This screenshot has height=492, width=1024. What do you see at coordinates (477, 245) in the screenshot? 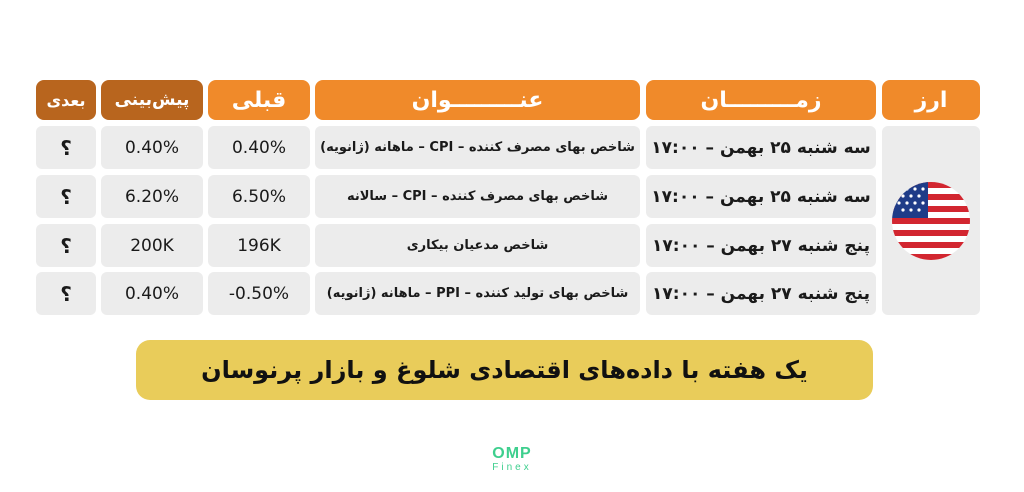
I see `row-3-title: شاخص مدعیان بیکاری` at bounding box center [477, 245].